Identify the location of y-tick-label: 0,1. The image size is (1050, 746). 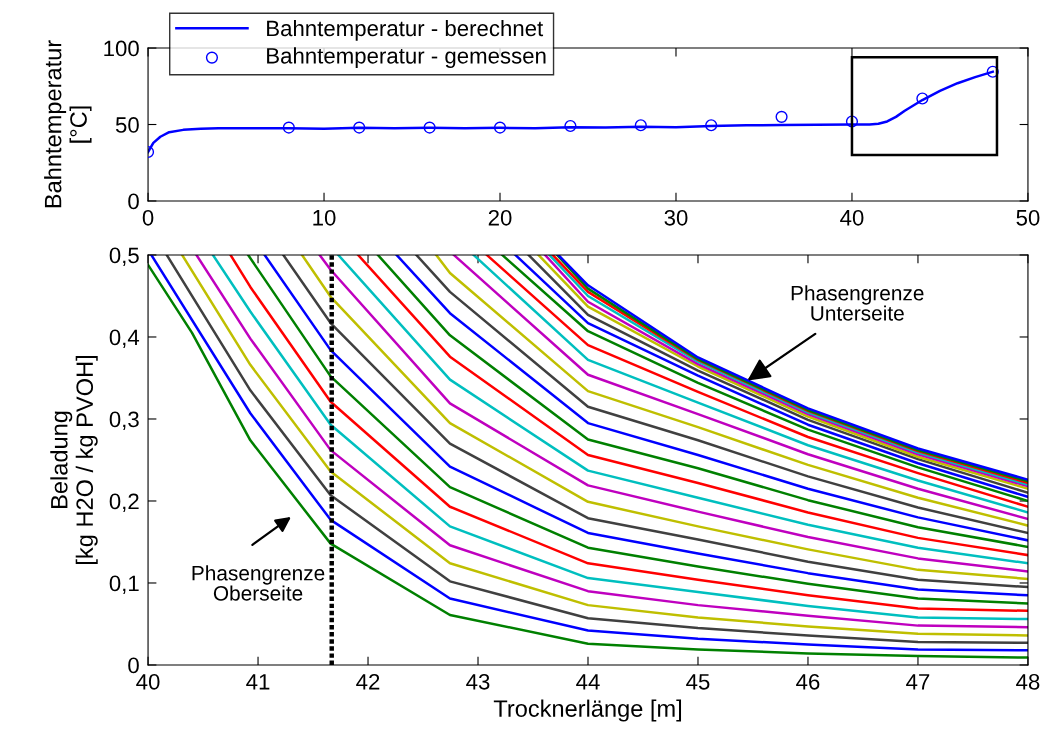
(124, 584).